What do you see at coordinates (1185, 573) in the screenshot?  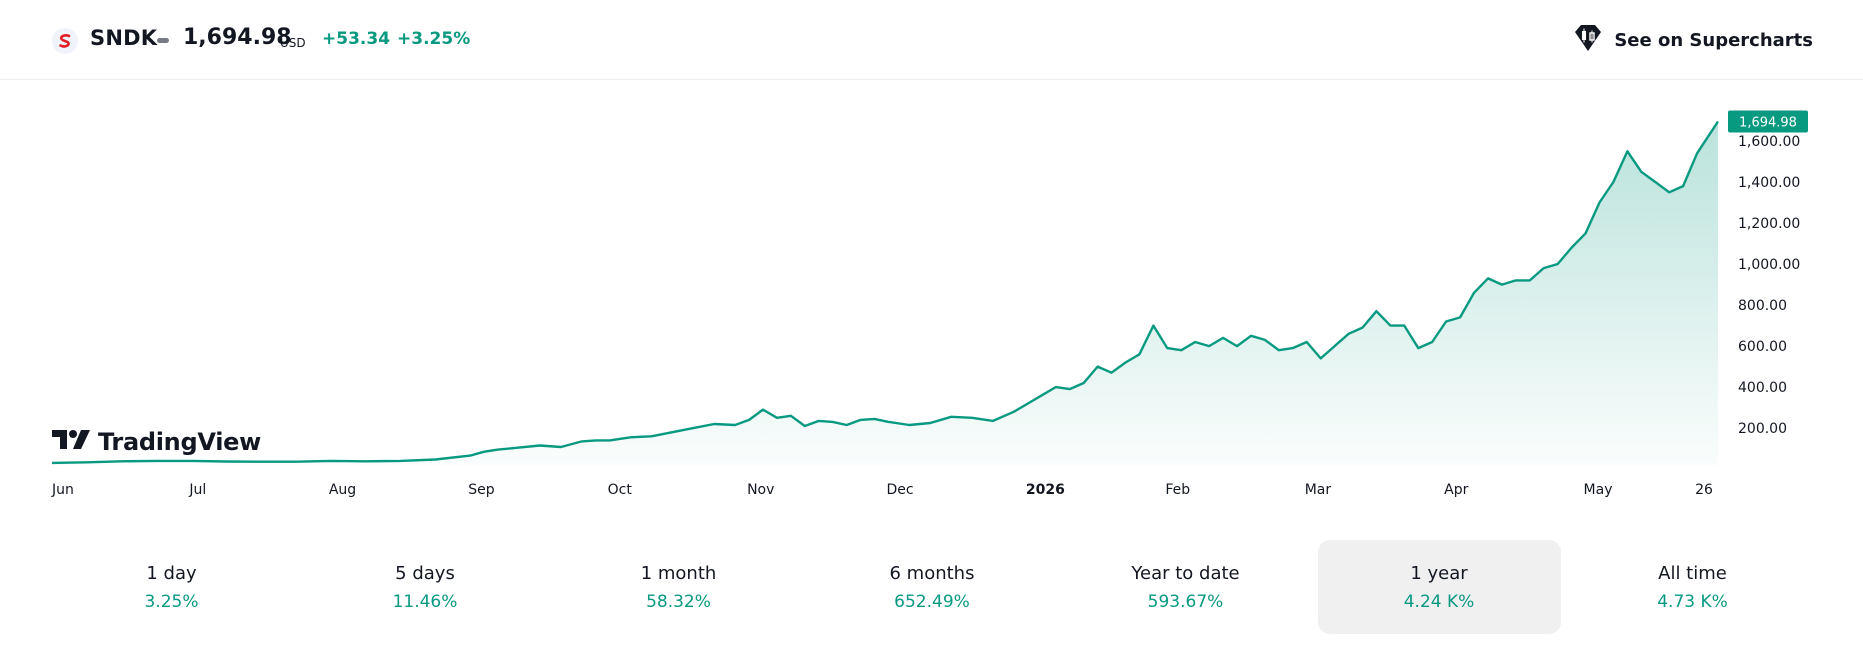 I see `period-label: Year to date` at bounding box center [1185, 573].